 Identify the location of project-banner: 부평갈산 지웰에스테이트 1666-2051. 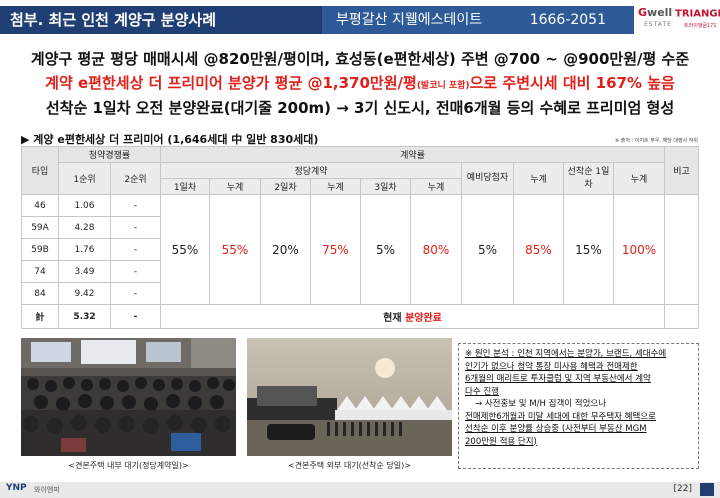
(478, 20).